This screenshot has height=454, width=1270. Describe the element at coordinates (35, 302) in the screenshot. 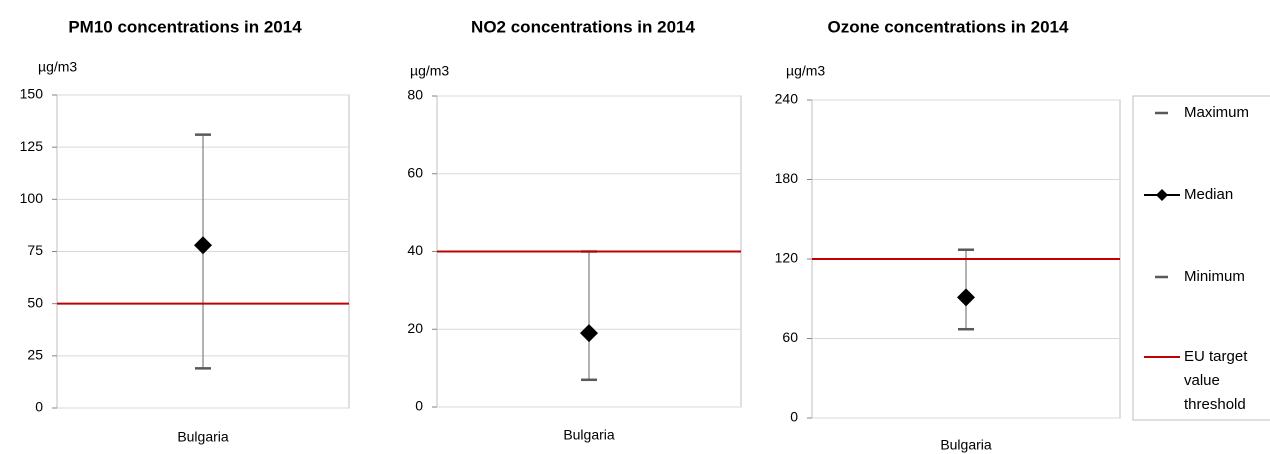

I see `y-tick-label: 50` at that location.